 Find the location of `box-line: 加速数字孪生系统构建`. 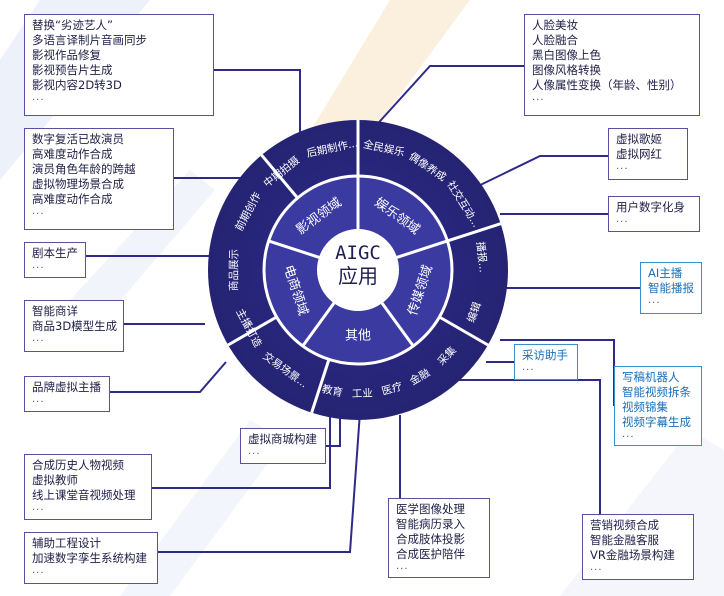

box-line: 加速数字孪生系统构建 is located at coordinates (89, 558).